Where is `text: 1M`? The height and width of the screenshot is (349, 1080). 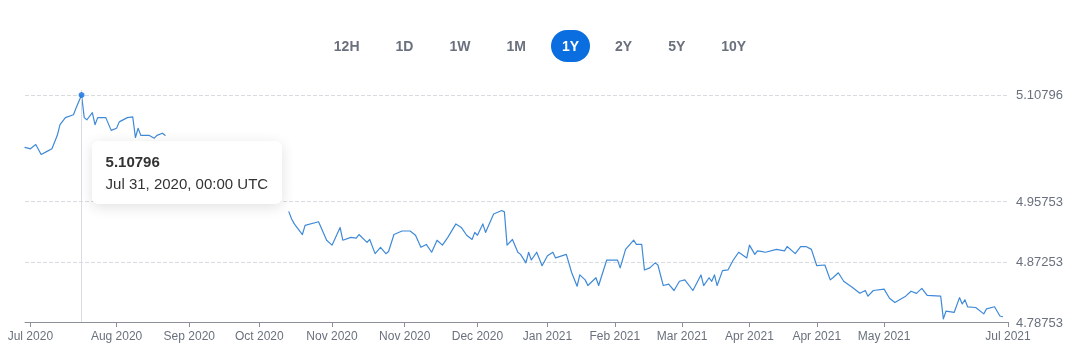 text: 1M is located at coordinates (516, 46).